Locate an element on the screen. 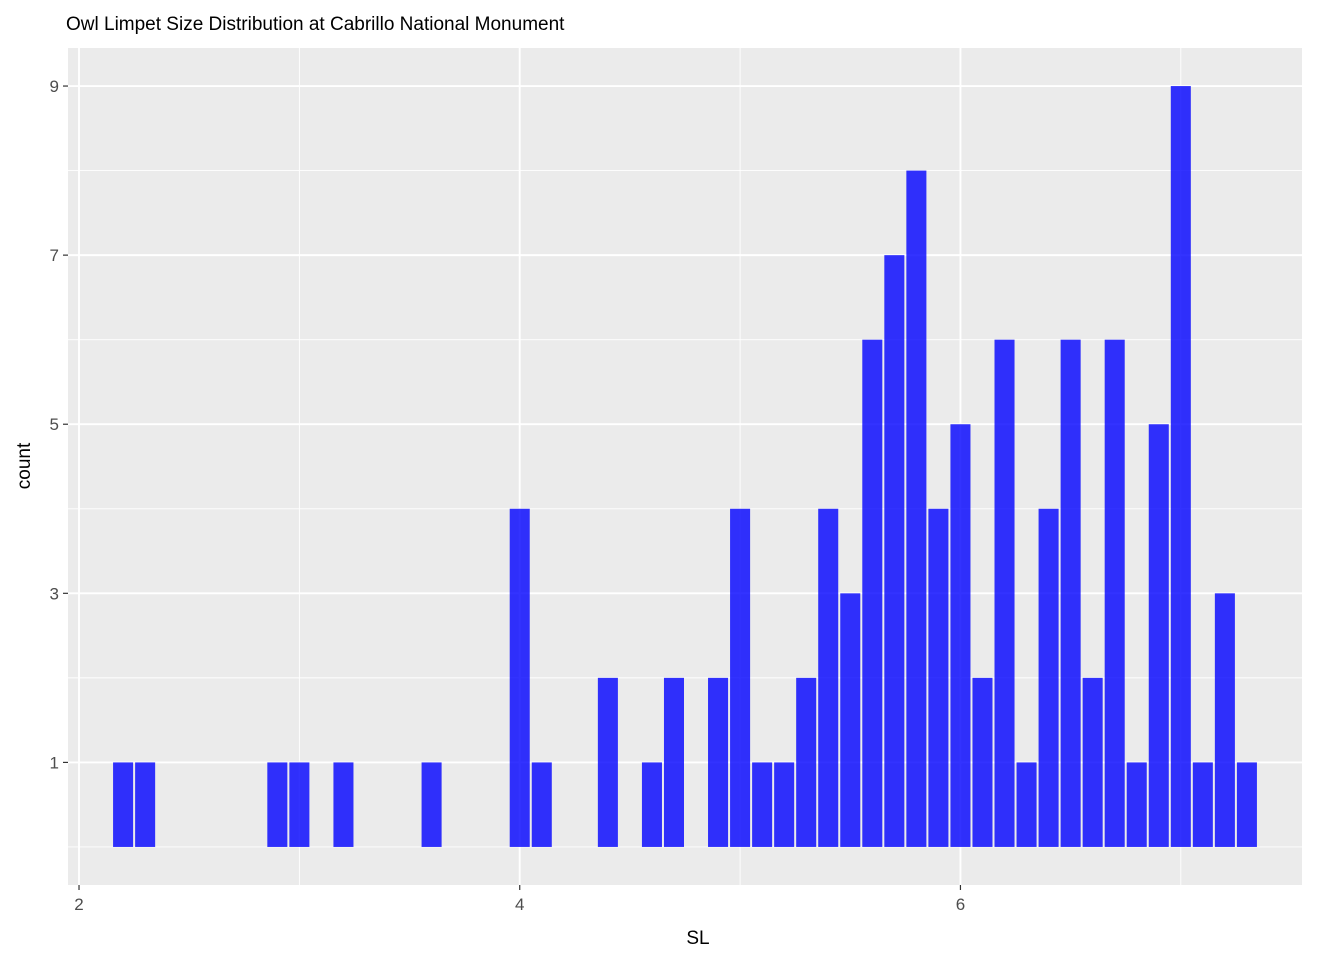  y-tick-label: 7 is located at coordinates (54, 255).